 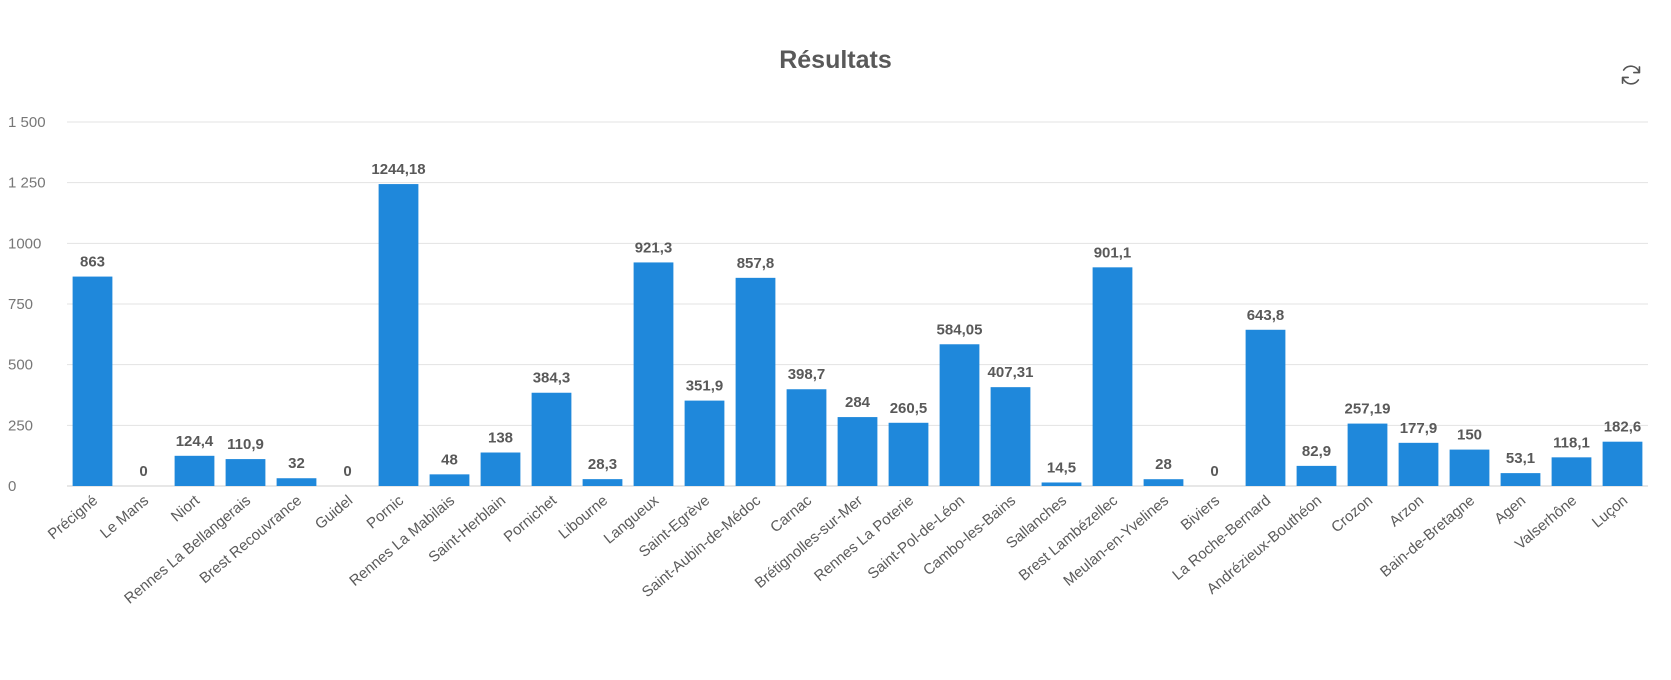 I want to click on y-tick-label: 500, so click(x=20, y=365).